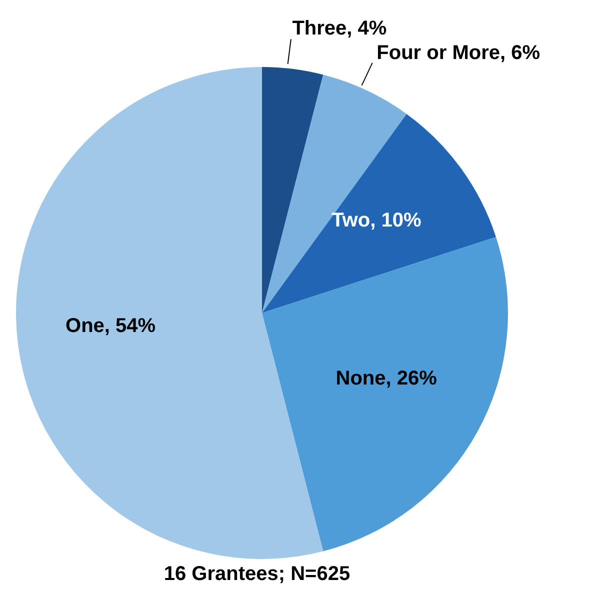 This screenshot has width=599, height=596. What do you see at coordinates (377, 221) in the screenshot?
I see `slice-label: Two, 10%` at bounding box center [377, 221].